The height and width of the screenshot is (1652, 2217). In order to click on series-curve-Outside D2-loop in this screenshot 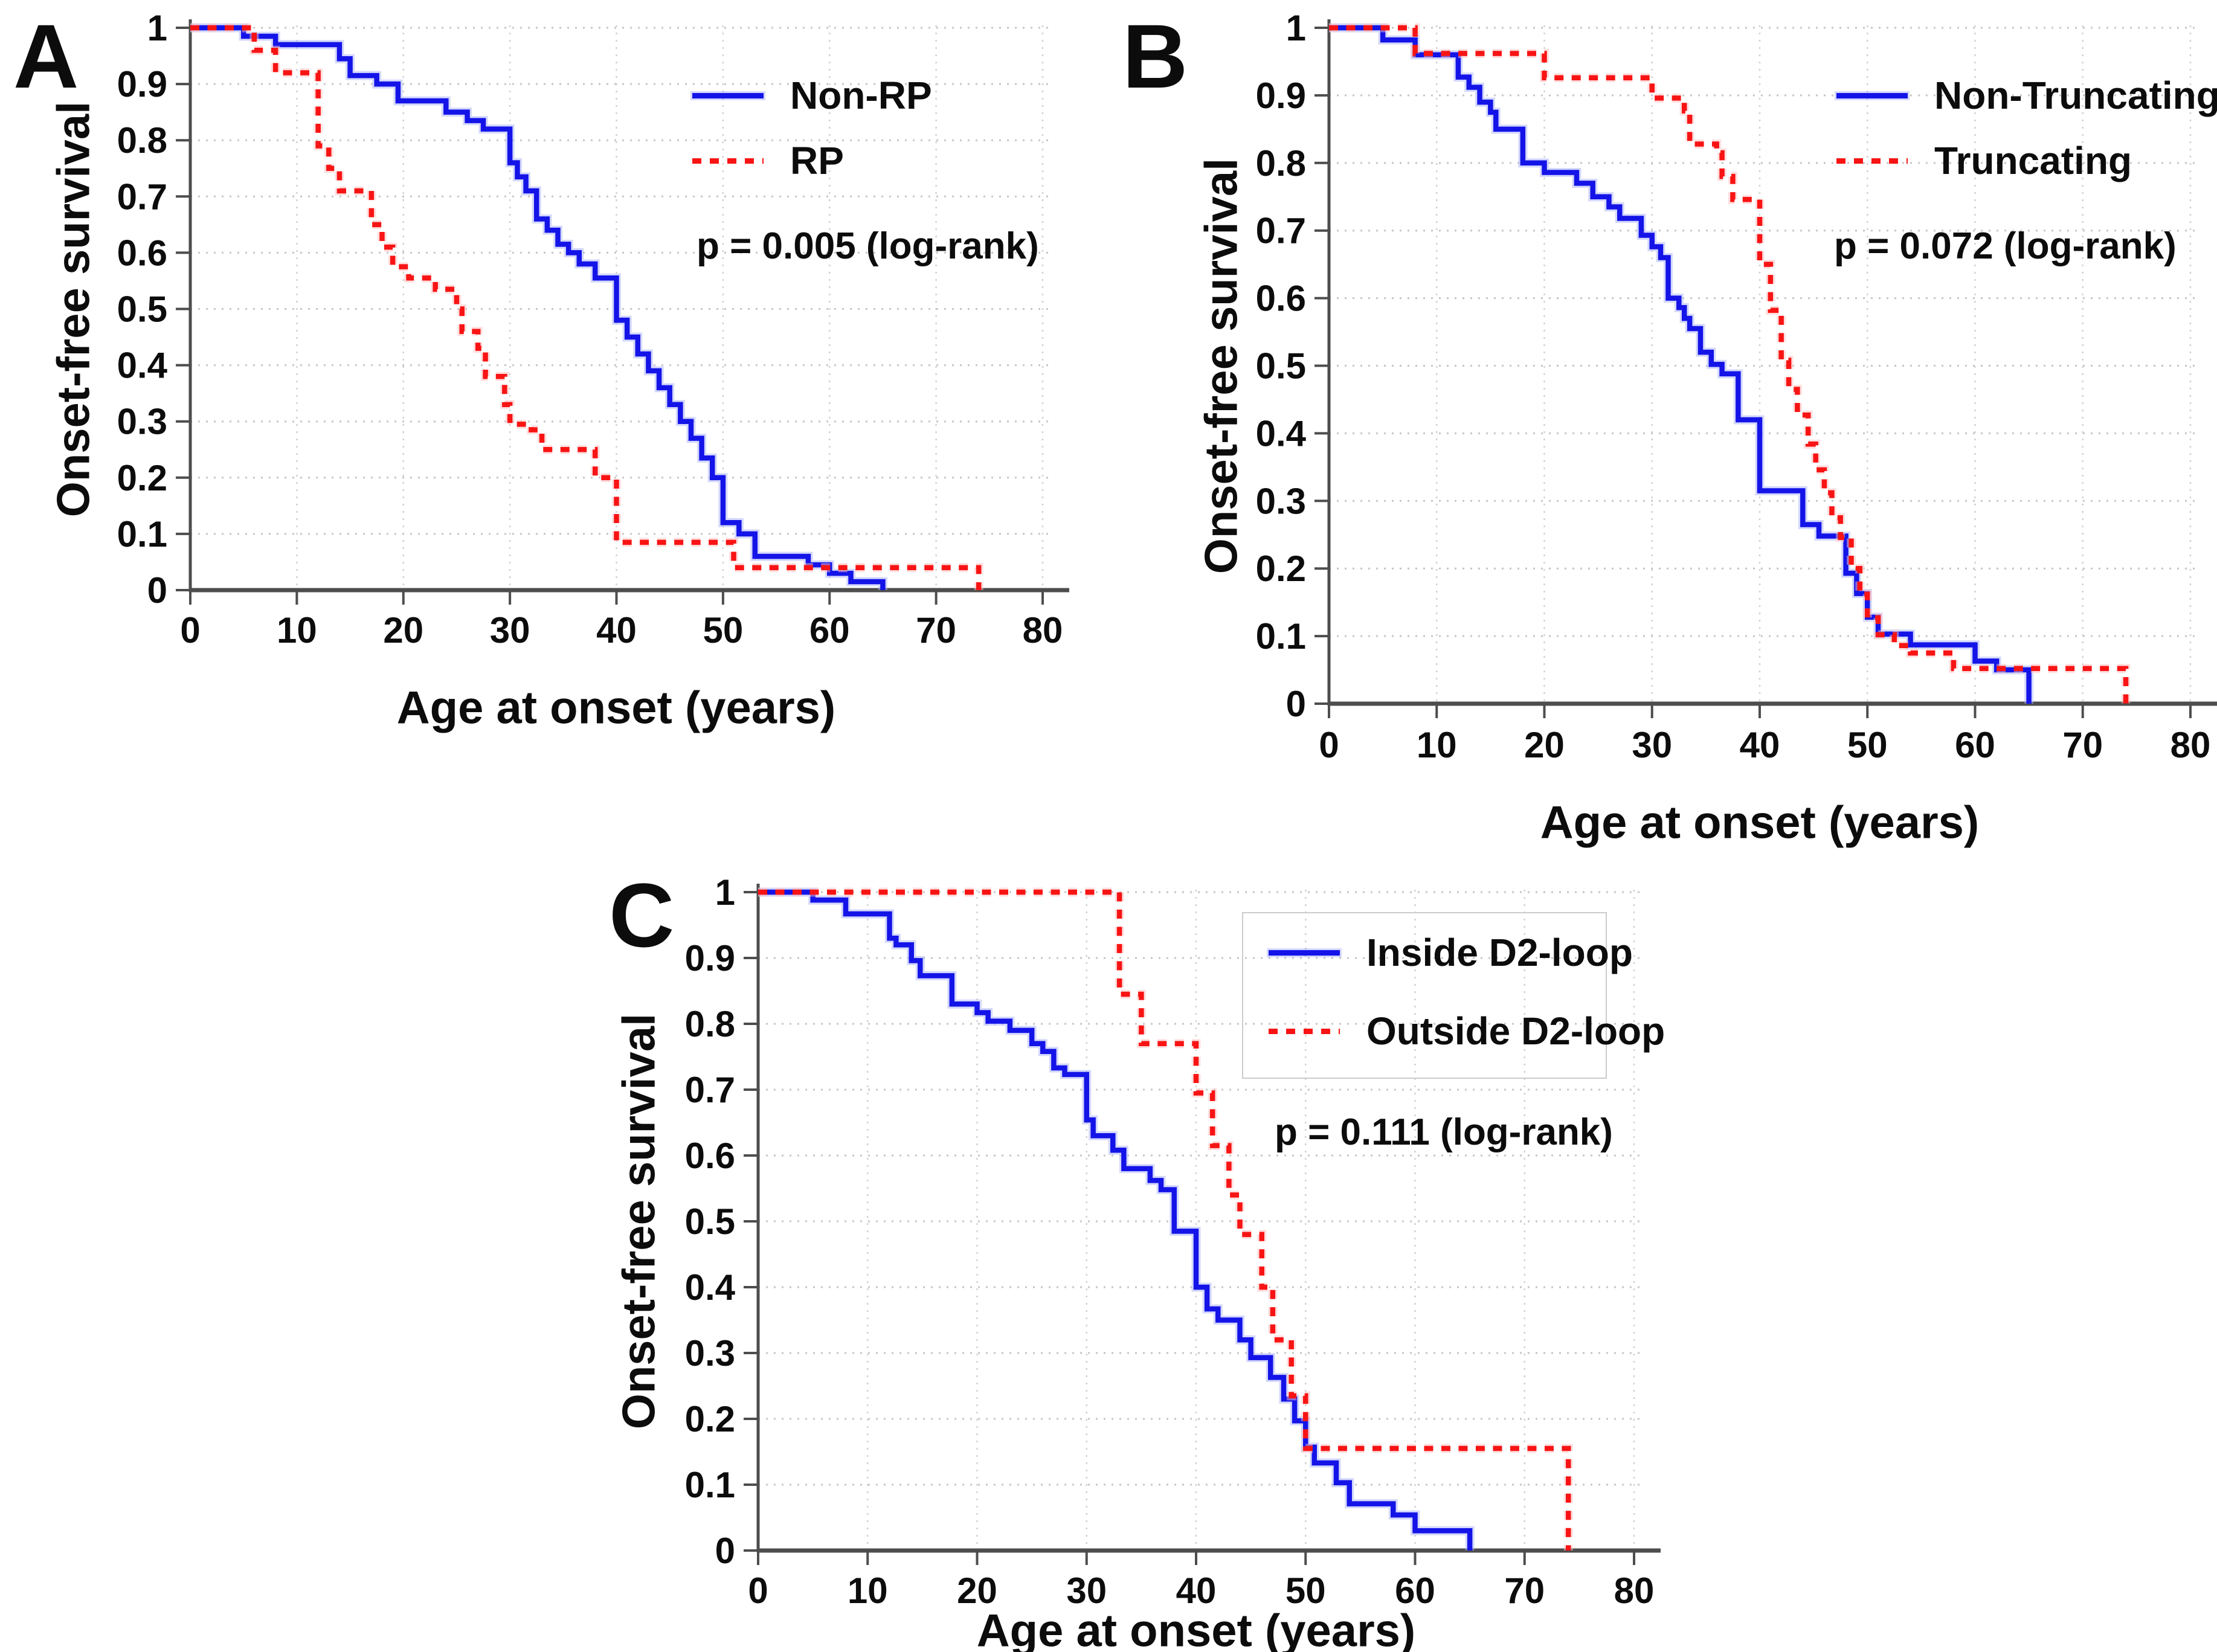, I will do `click(1164, 1220)`.